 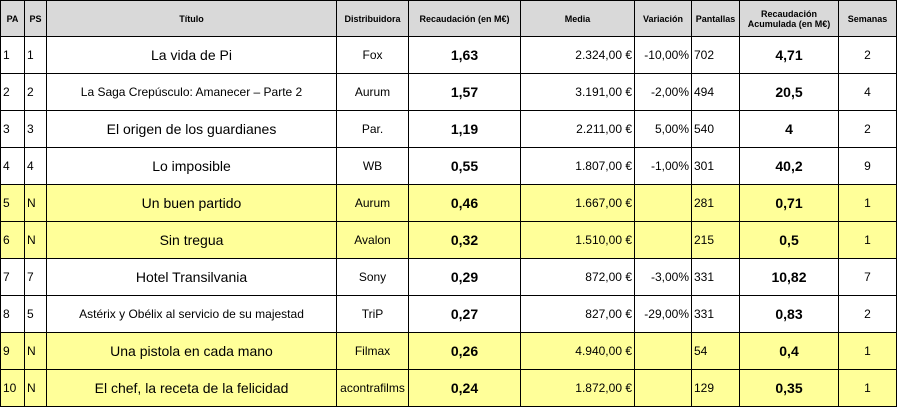 What do you see at coordinates (715, 240) in the screenshot?
I see `cell-pantallas: 215` at bounding box center [715, 240].